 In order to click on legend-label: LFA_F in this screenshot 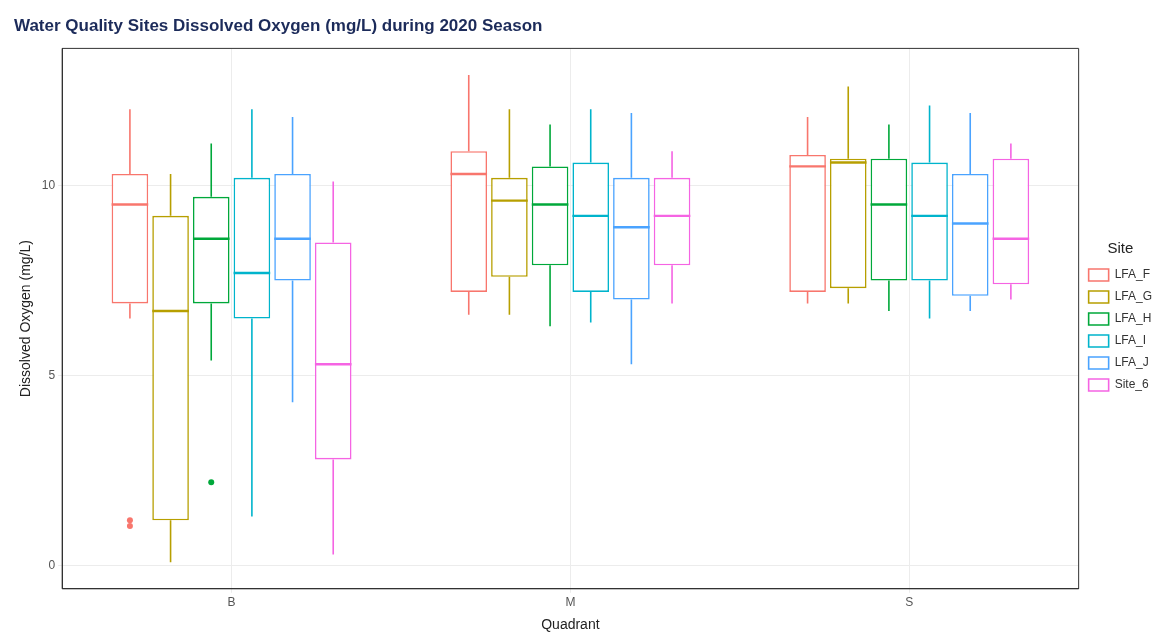, I will do `click(1132, 274)`.